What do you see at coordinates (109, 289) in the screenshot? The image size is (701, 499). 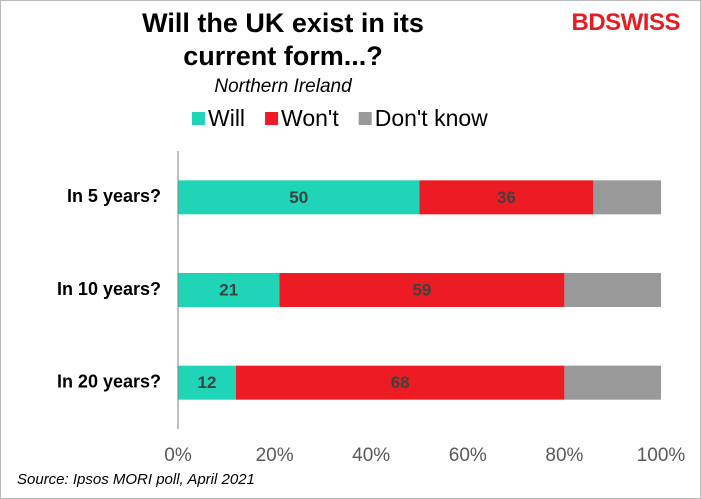 I see `y-tick-label: In 10 years?` at bounding box center [109, 289].